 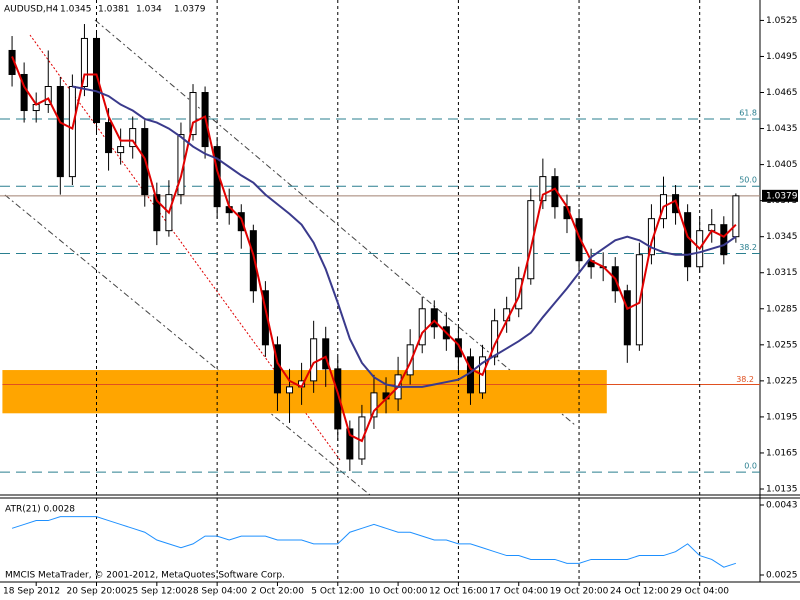 What do you see at coordinates (782, 345) in the screenshot?
I see `y-tick-label: 1.0255` at bounding box center [782, 345].